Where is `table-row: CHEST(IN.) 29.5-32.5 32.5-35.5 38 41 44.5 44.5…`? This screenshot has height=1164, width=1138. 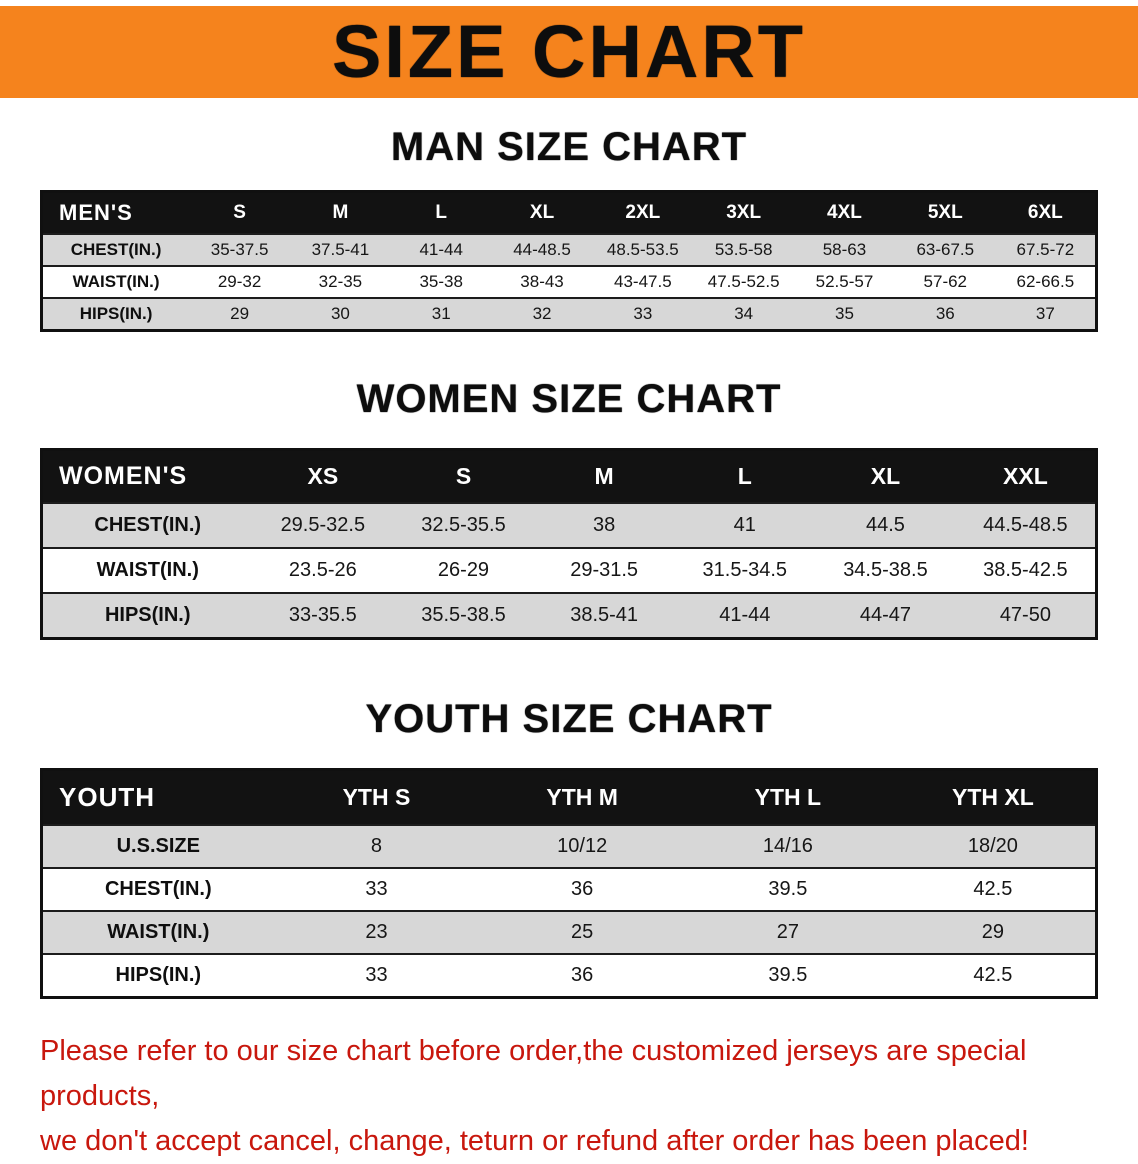 table-row: CHEST(IN.) 29.5-32.5 32.5-35.5 38 41 44.5 44.5… is located at coordinates (569, 525).